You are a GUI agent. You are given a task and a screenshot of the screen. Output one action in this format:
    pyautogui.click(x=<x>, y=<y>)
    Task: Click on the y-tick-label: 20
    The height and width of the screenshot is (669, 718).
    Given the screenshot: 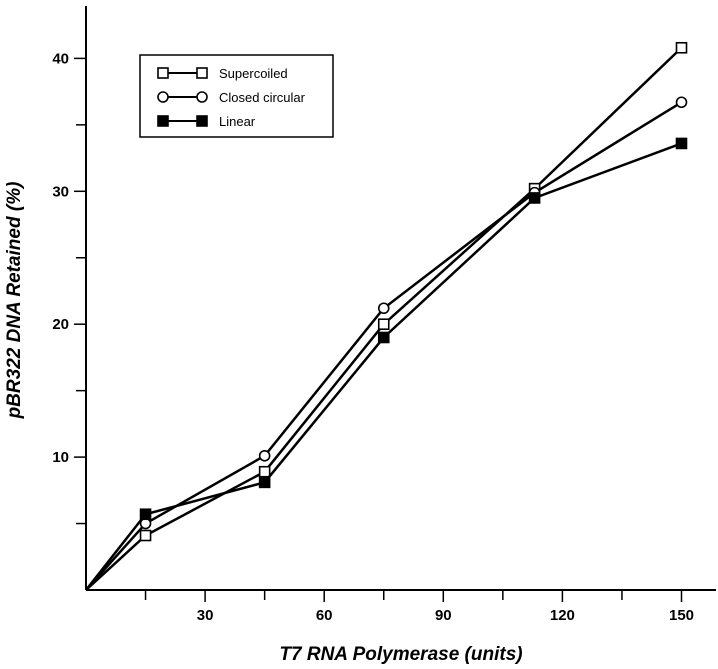 What is the action you would take?
    pyautogui.click(x=60, y=324)
    